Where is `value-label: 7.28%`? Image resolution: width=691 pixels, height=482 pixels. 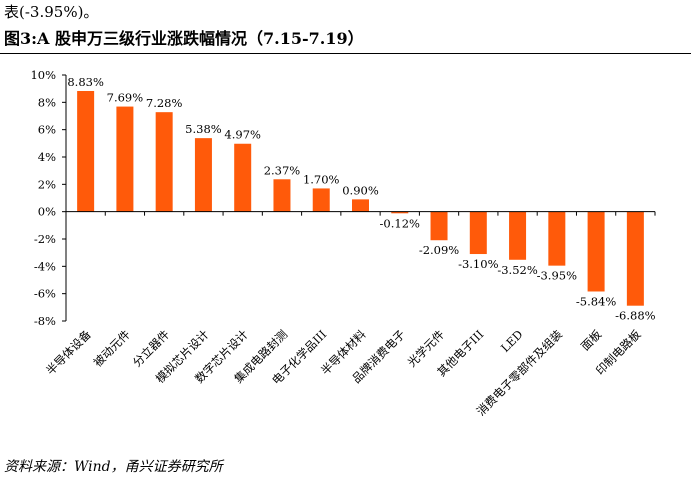
value-label: 7.28% is located at coordinates (164, 103).